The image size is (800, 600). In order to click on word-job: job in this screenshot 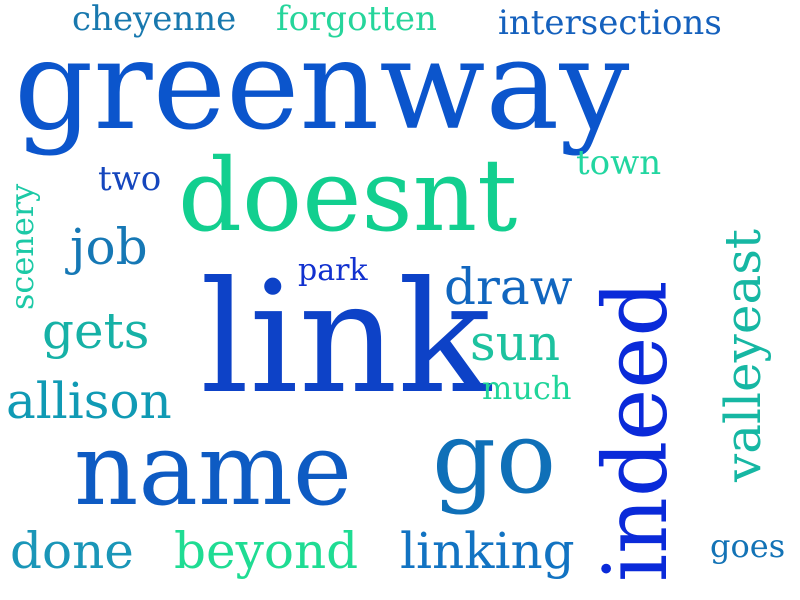, I will do `click(109, 247)`.